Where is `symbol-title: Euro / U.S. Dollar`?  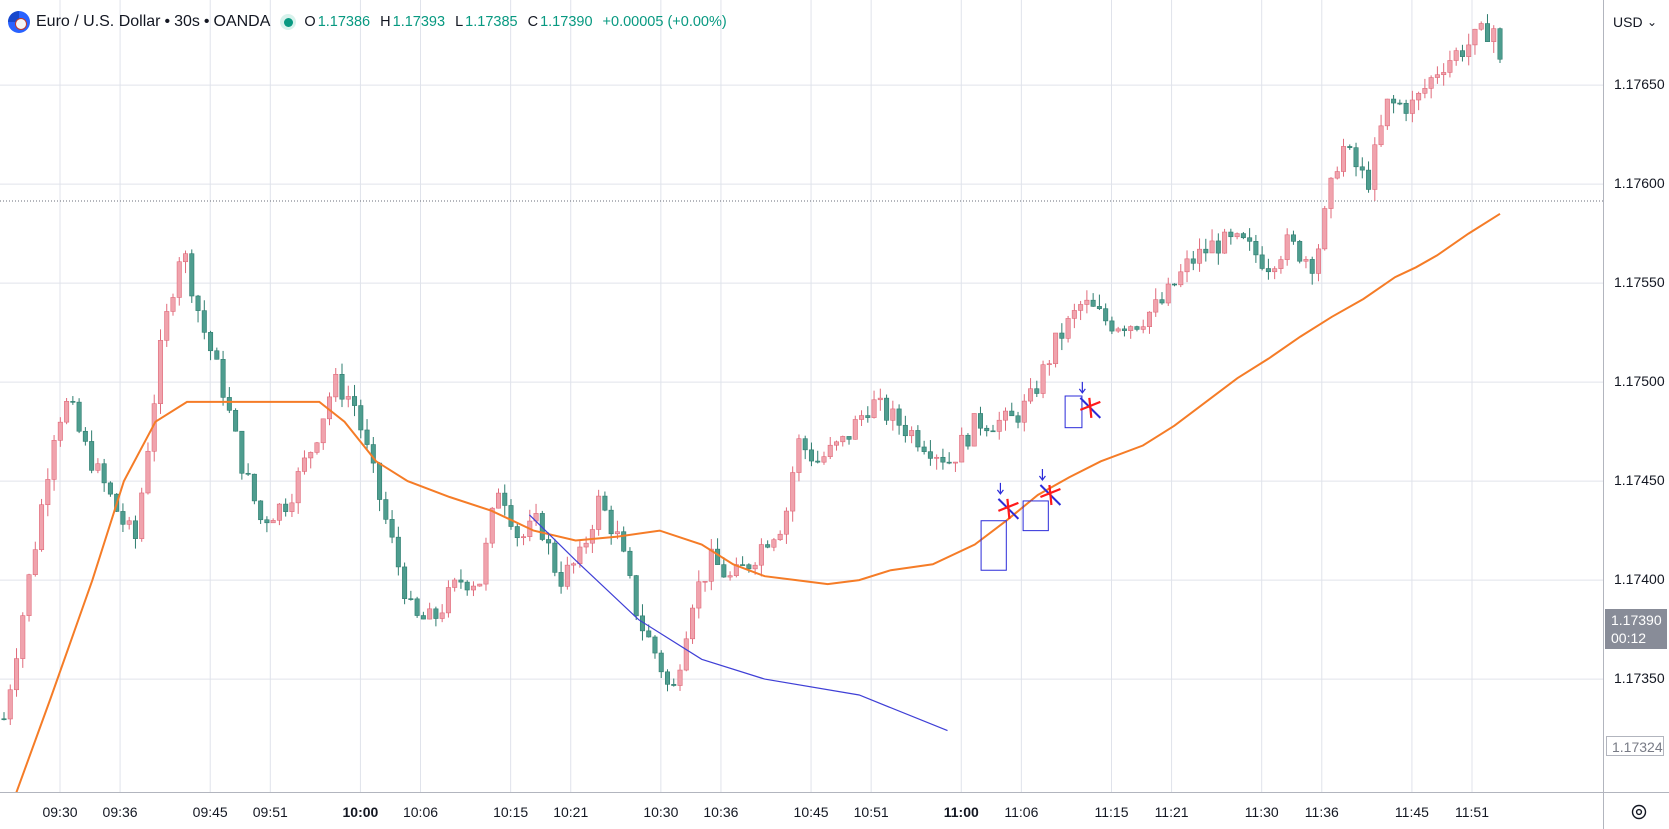 symbol-title: Euro / U.S. Dollar is located at coordinates (98, 21).